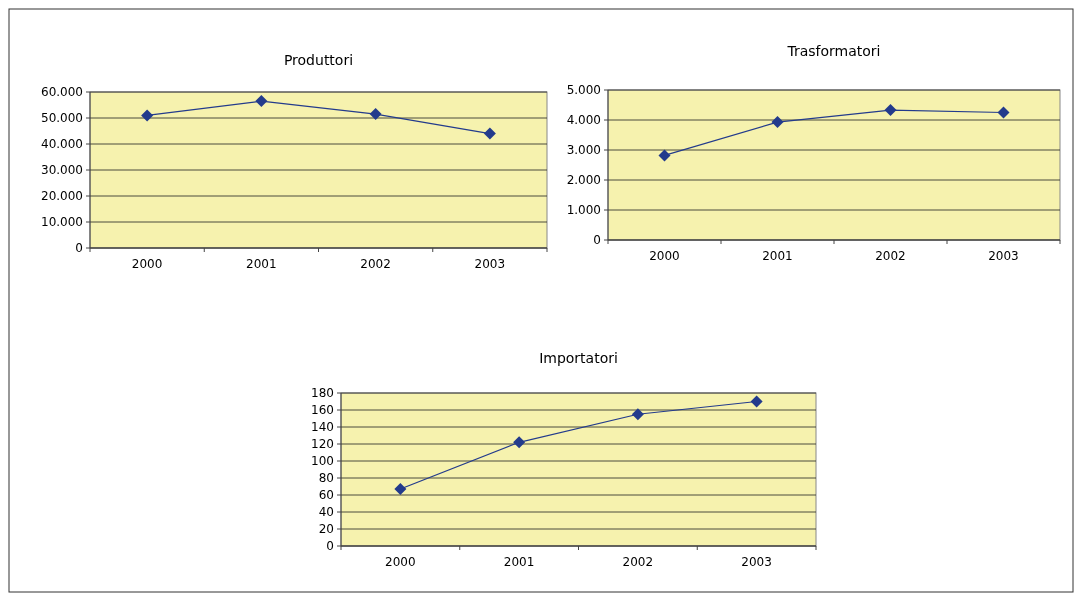  Describe the element at coordinates (62, 118) in the screenshot. I see `y-tick-label: 50.000` at that location.